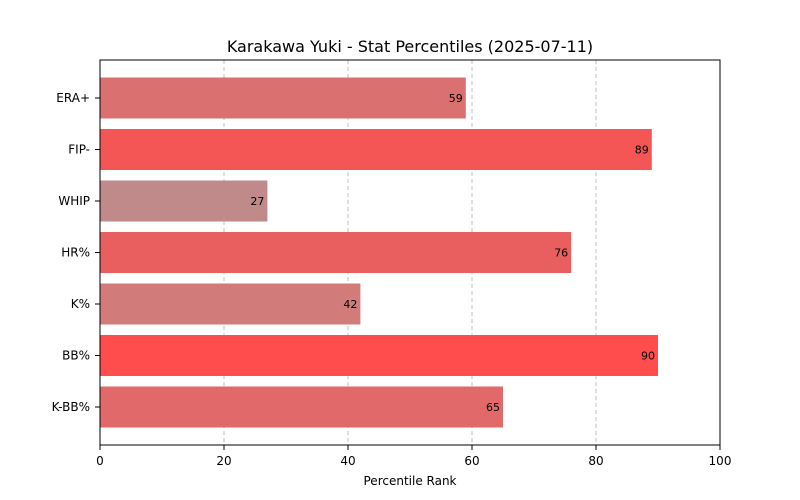  What do you see at coordinates (347, 461) in the screenshot?
I see `x-tick-label: 40` at bounding box center [347, 461].